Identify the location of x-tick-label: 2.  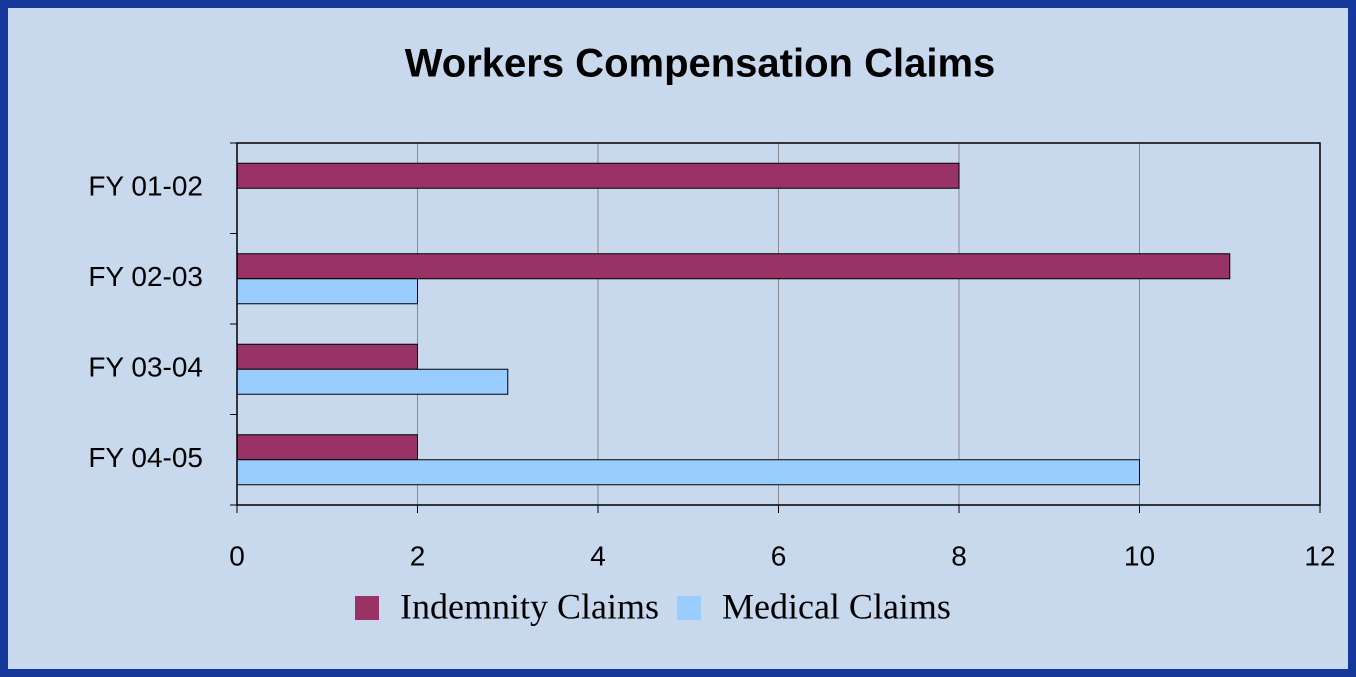
(418, 555).